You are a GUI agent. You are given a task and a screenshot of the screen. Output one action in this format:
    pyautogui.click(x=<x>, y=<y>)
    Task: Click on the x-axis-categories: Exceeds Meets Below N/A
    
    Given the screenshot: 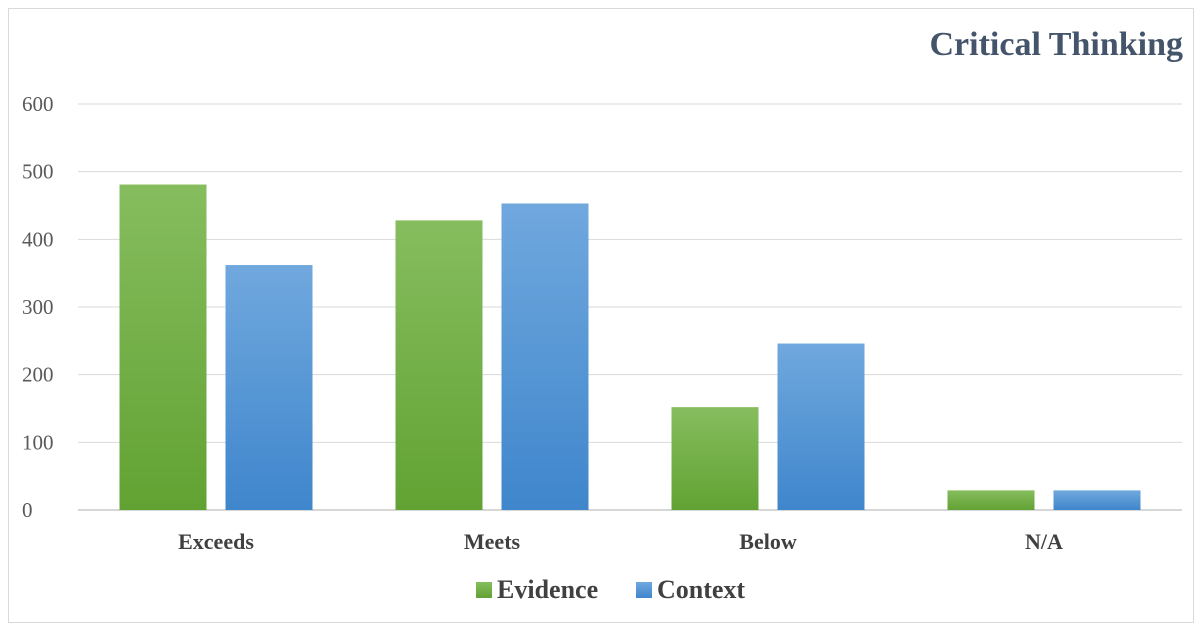 What is the action you would take?
    pyautogui.click(x=620, y=541)
    